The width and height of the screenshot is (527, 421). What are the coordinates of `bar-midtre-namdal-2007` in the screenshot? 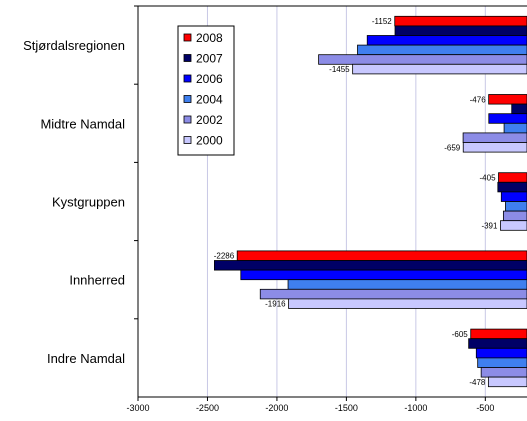 It's located at (519, 109).